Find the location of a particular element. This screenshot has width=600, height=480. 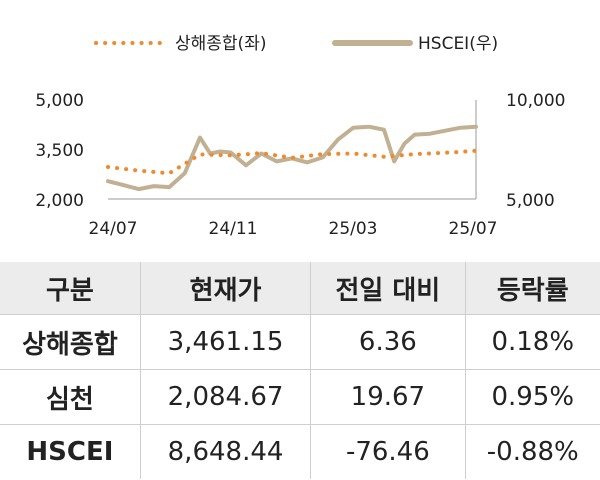

index-name: 심천 is located at coordinates (70, 397).